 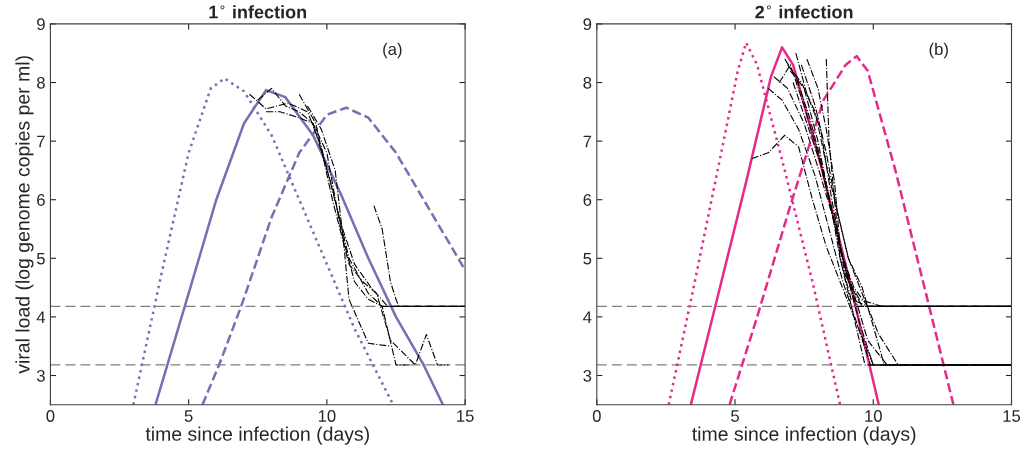 What do you see at coordinates (804, 12) in the screenshot?
I see `chart-title: 2$^{∘}$ infection` at bounding box center [804, 12].